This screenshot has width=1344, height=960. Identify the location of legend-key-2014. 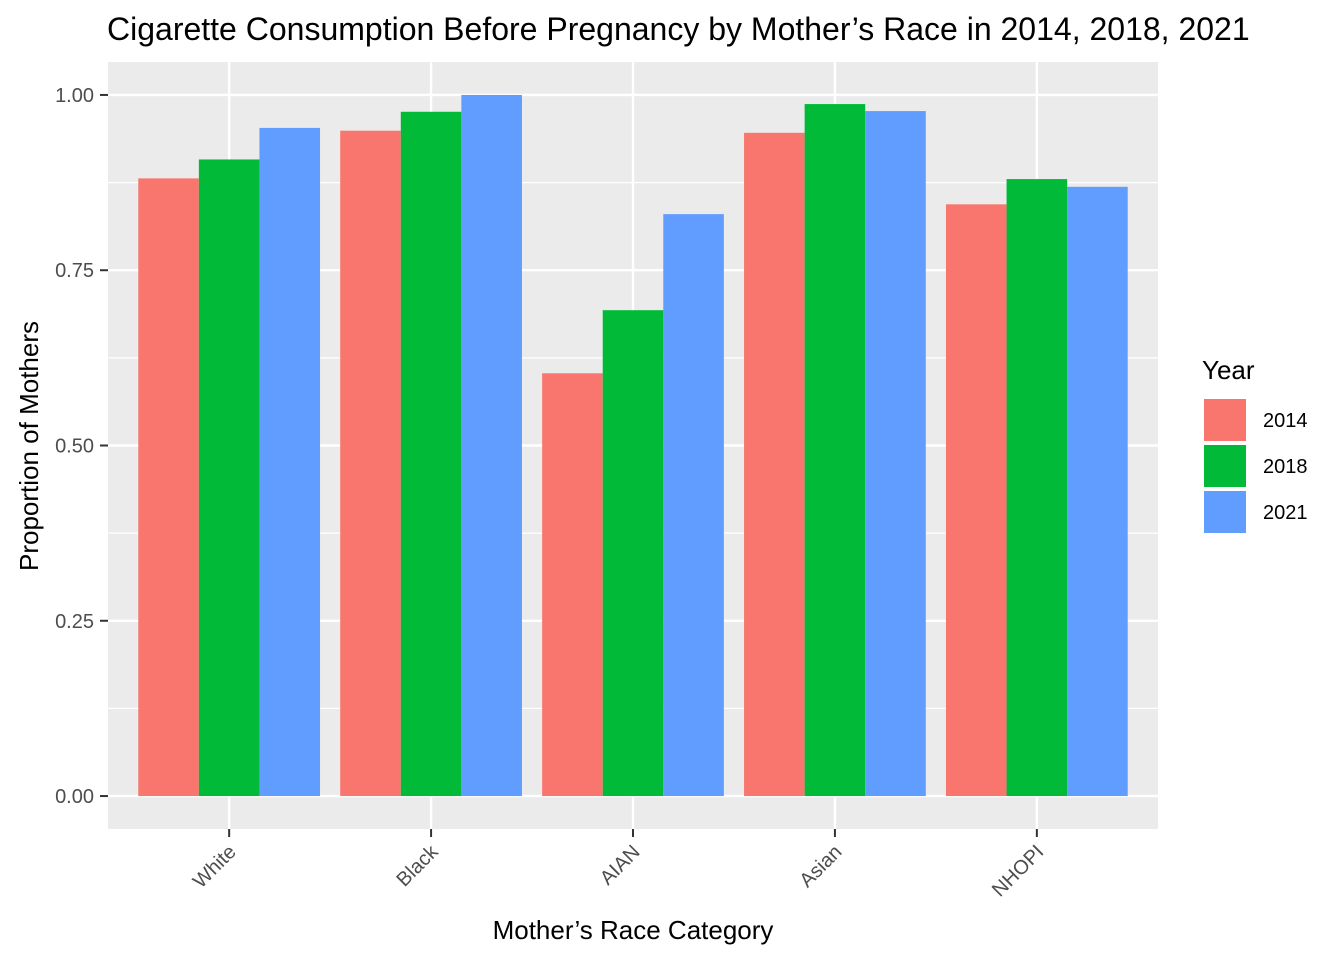
(1225, 420).